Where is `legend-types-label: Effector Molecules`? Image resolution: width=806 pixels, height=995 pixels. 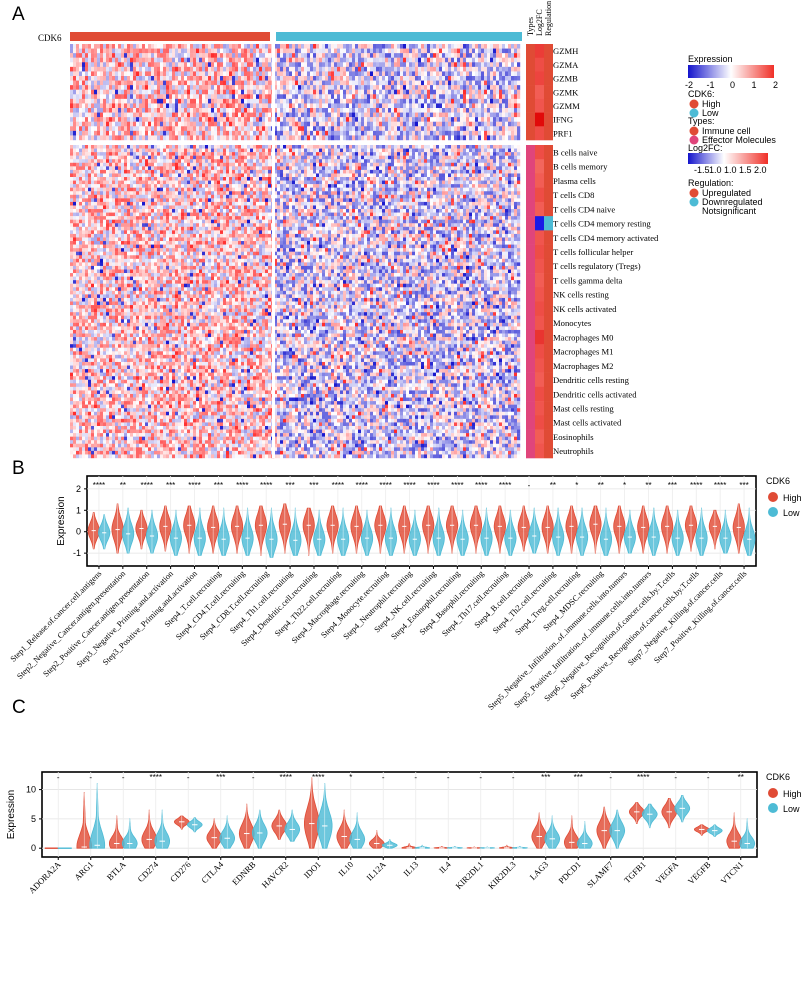 legend-types-label: Effector Molecules is located at coordinates (739, 140).